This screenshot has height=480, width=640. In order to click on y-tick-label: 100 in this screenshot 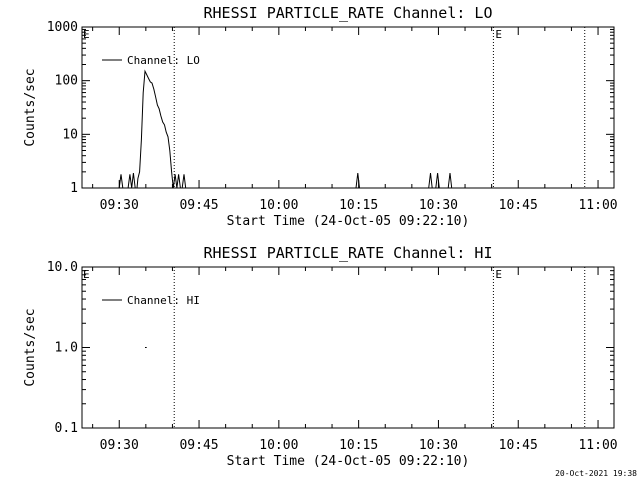, I will do `click(66, 81)`.